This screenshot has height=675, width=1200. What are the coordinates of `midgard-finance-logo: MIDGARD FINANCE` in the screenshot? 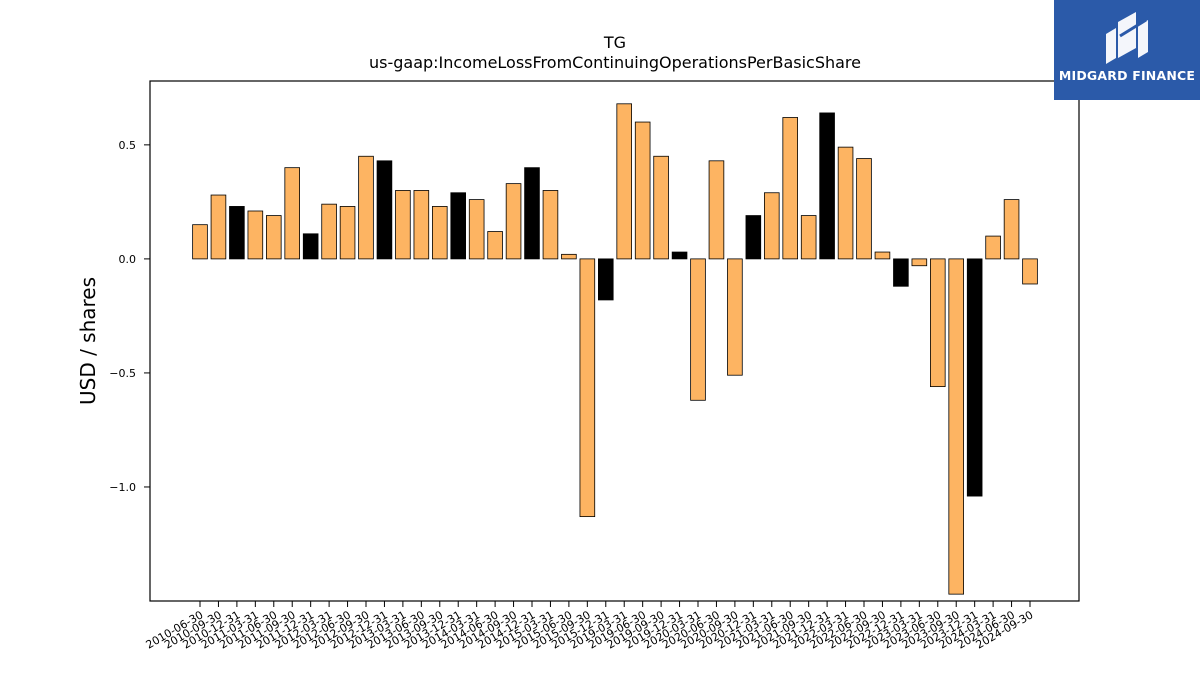 It's located at (1127, 50).